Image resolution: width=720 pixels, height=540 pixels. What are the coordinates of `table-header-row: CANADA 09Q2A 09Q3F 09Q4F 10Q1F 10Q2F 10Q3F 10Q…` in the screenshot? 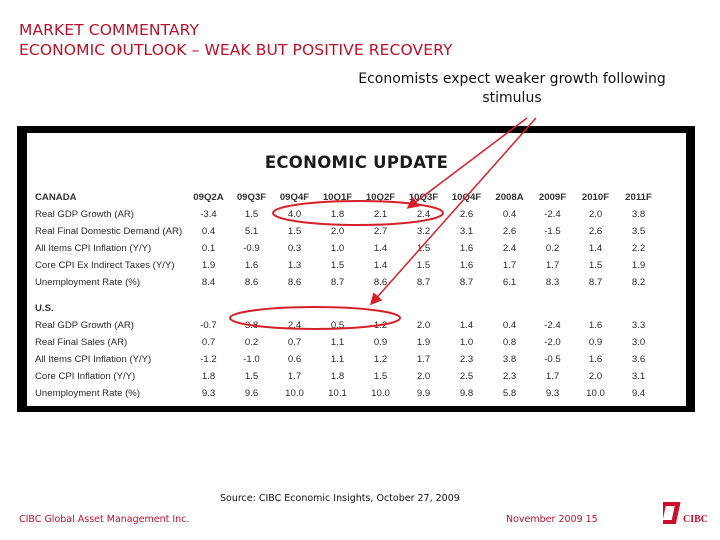 It's located at (347, 197).